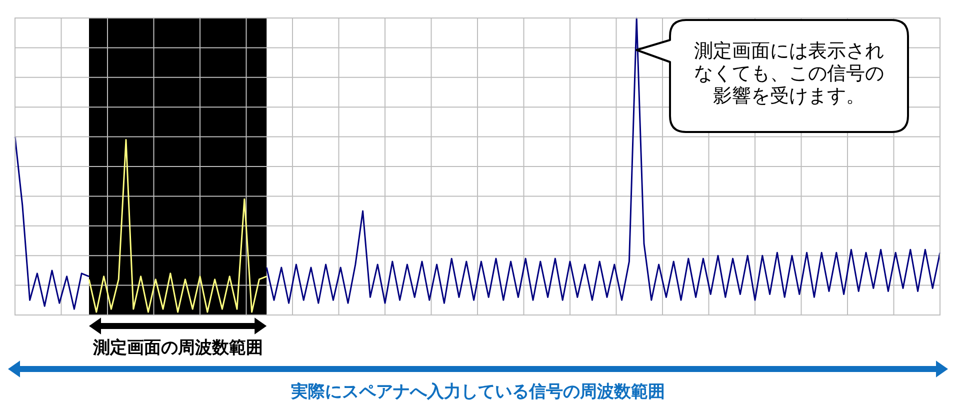  I want to click on text: 実際にスペアナへ入力している信号の周波数範囲, so click(477, 392).